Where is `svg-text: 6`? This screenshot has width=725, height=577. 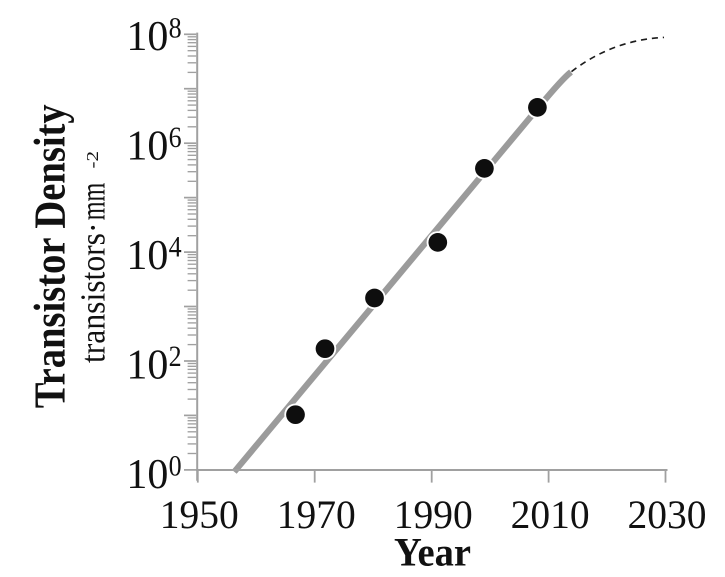
svg-text: 6 is located at coordinates (175, 138).